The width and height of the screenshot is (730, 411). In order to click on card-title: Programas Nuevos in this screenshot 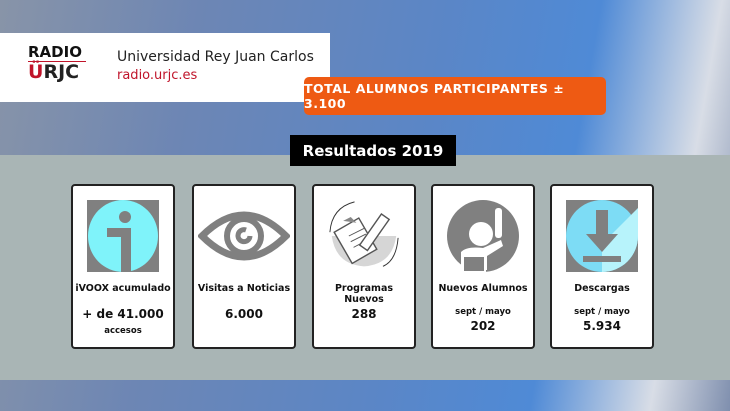, I will do `click(364, 294)`.